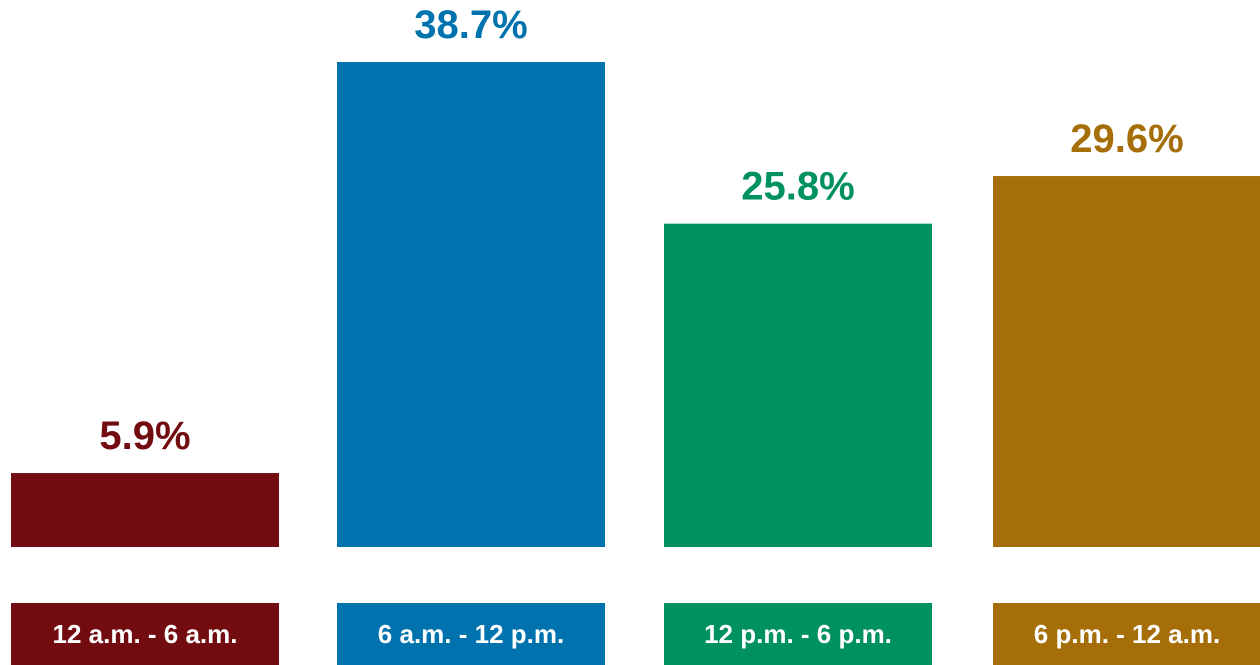 This screenshot has width=1260, height=665. I want to click on category-boxes-group, so click(635, 634).